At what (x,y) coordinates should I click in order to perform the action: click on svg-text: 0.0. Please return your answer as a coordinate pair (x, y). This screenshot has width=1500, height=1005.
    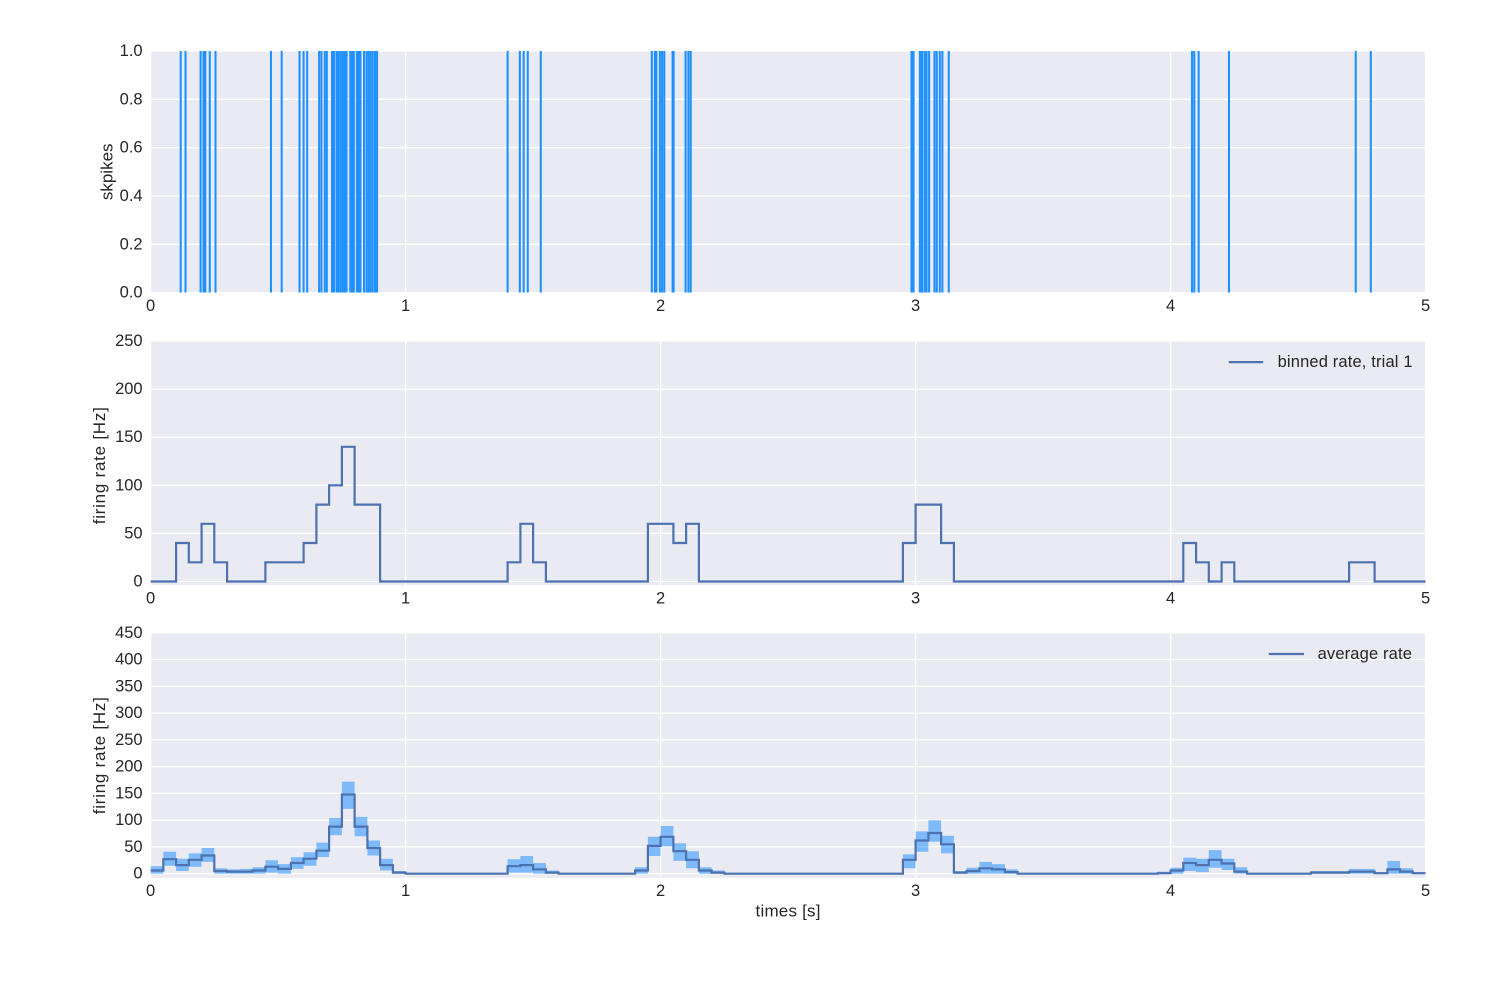
    Looking at the image, I should click on (131, 293).